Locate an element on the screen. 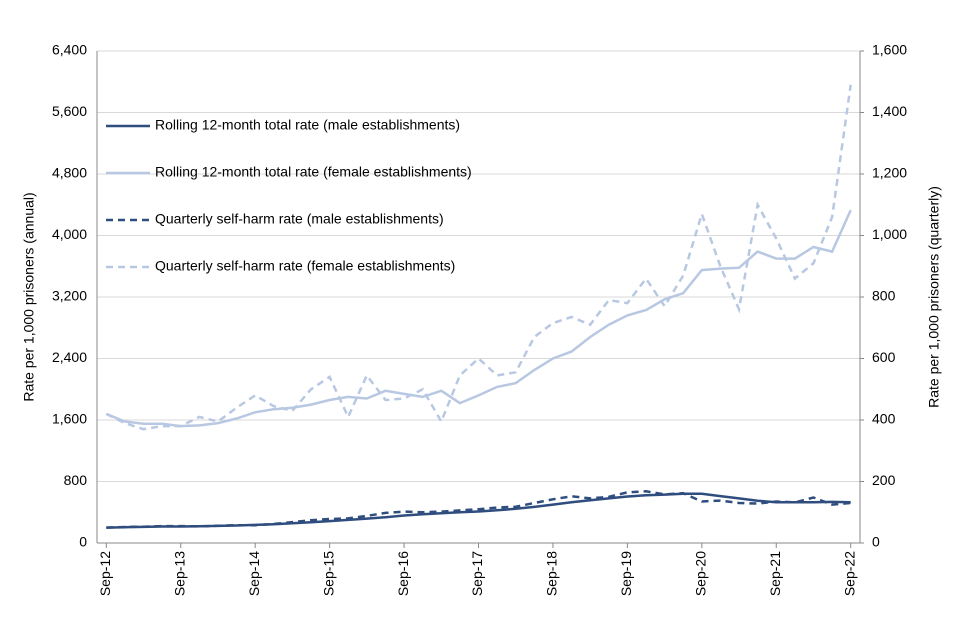 This screenshot has width=960, height=640. x-tick-label: Sep-19 is located at coordinates (626, 573).